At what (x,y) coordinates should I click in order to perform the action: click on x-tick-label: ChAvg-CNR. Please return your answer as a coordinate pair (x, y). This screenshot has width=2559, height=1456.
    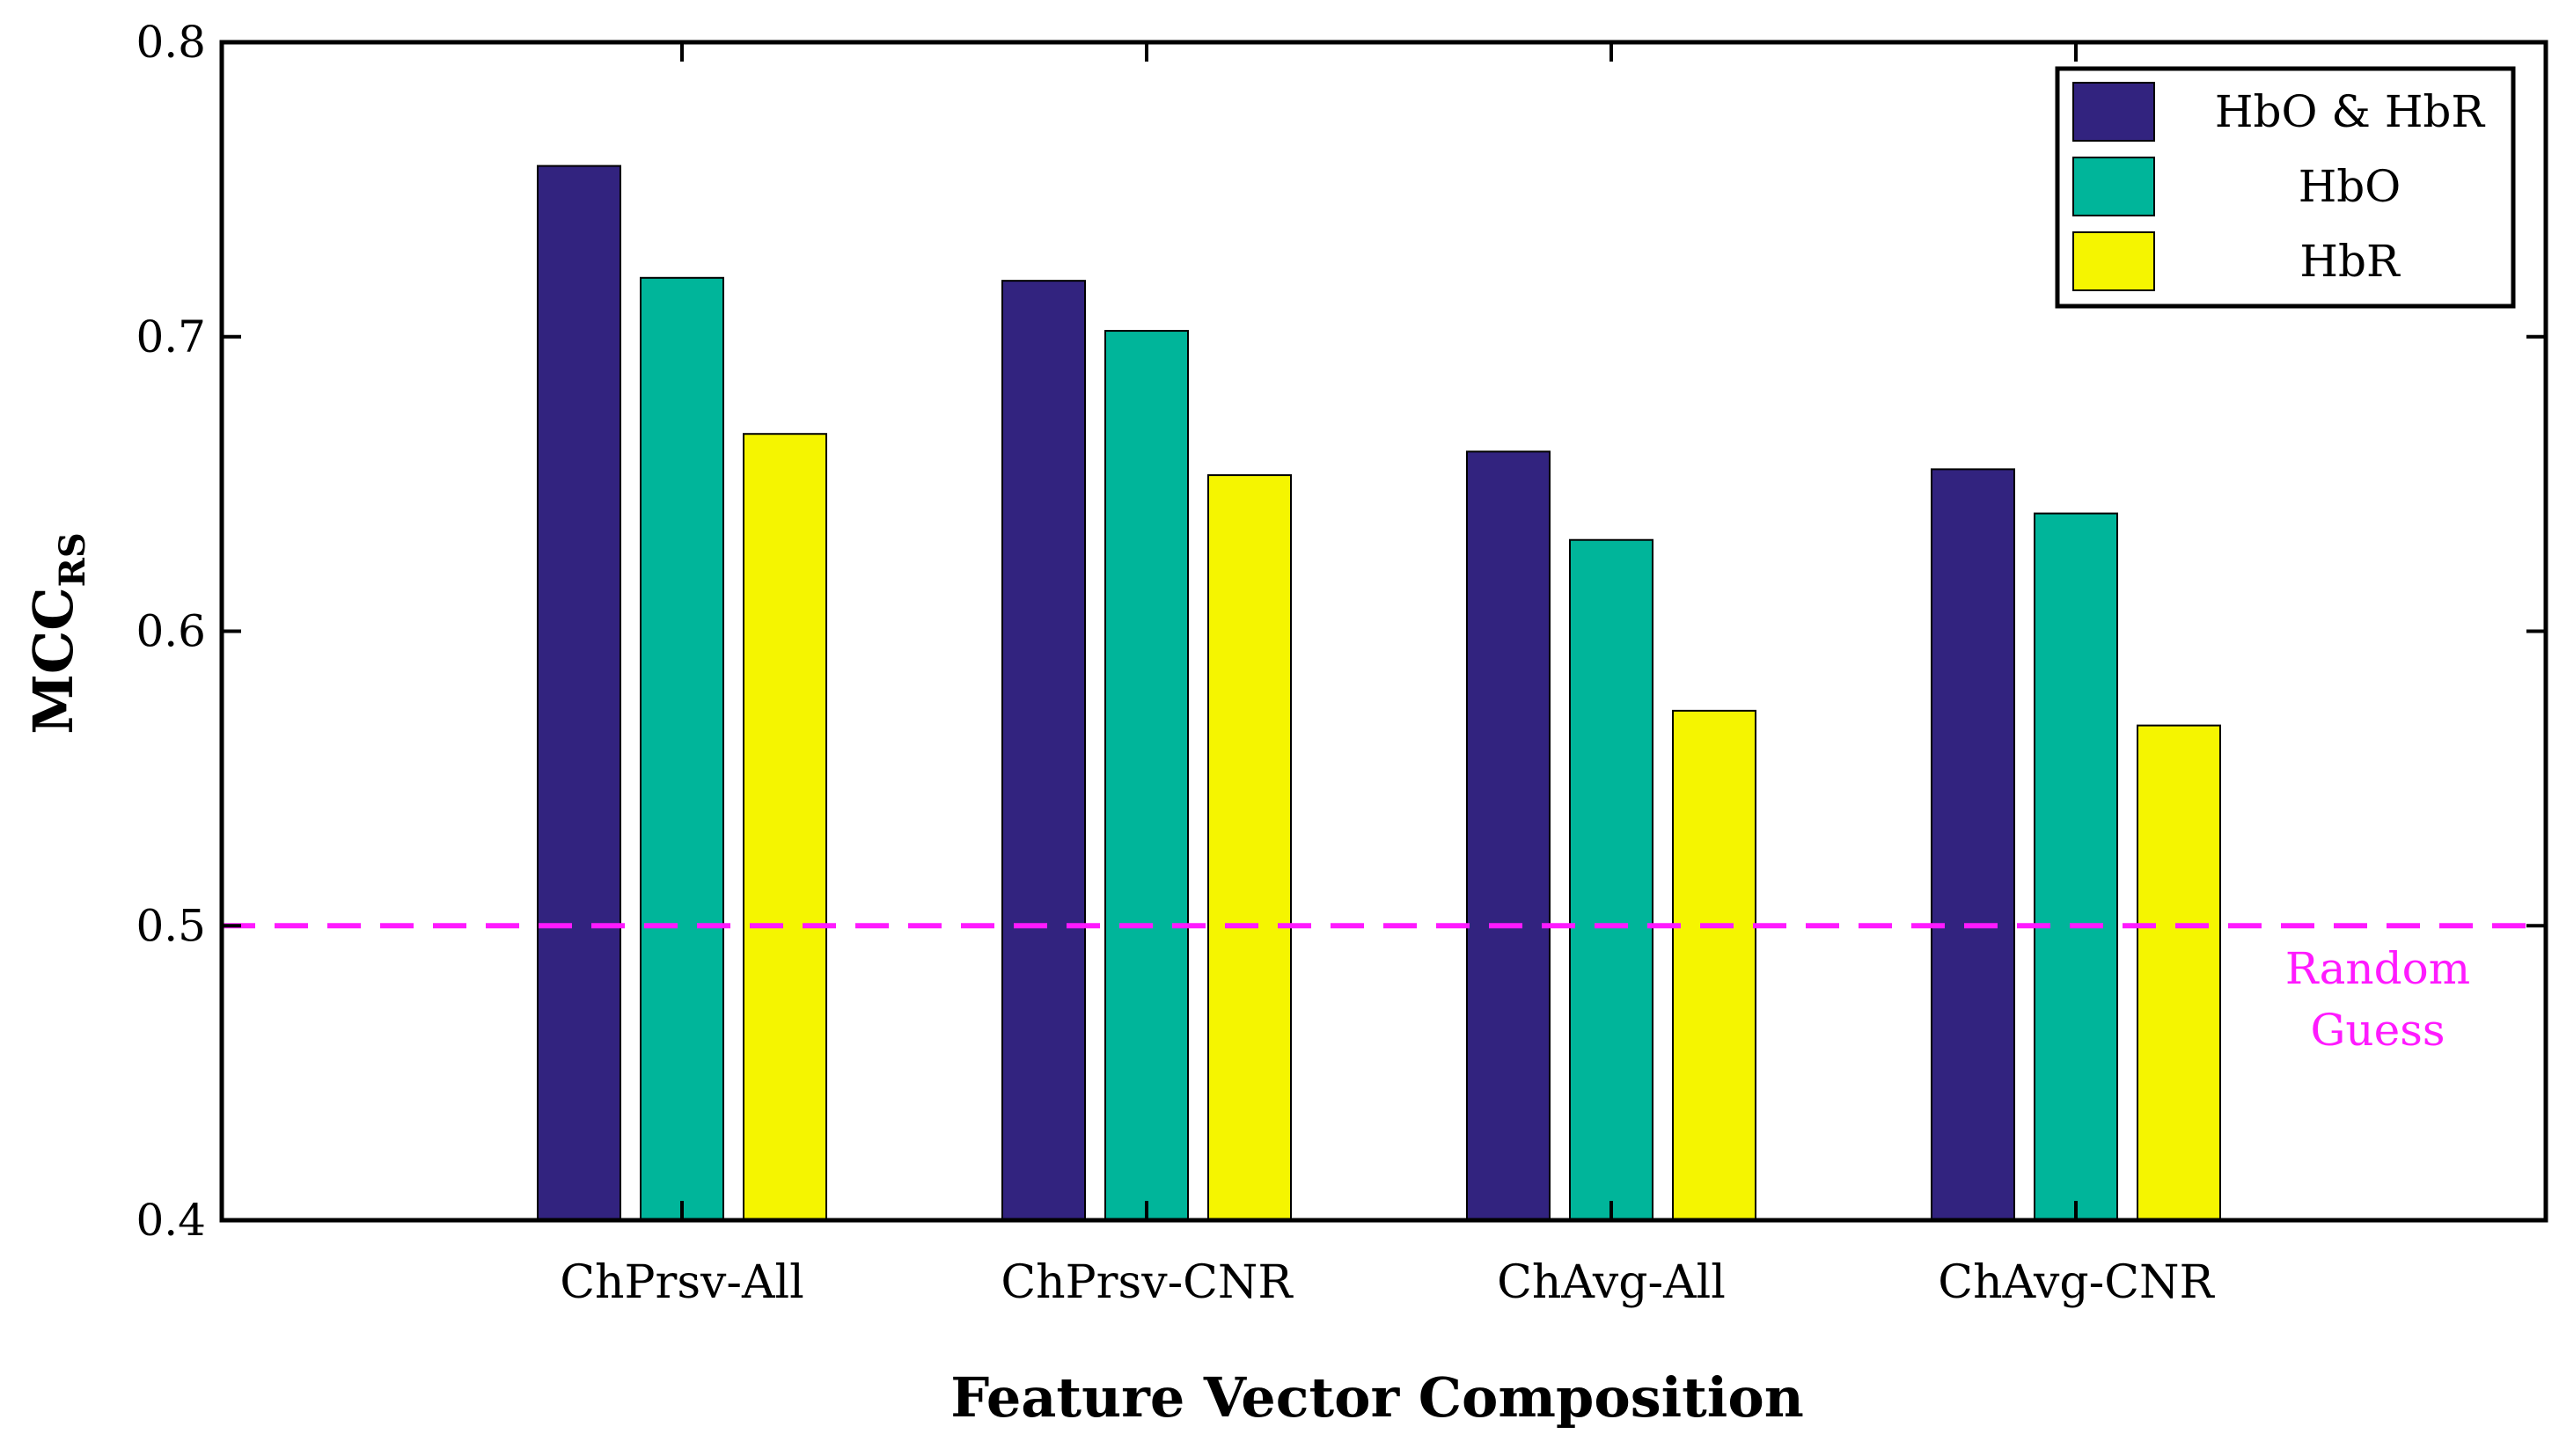
    Looking at the image, I should click on (2076, 1282).